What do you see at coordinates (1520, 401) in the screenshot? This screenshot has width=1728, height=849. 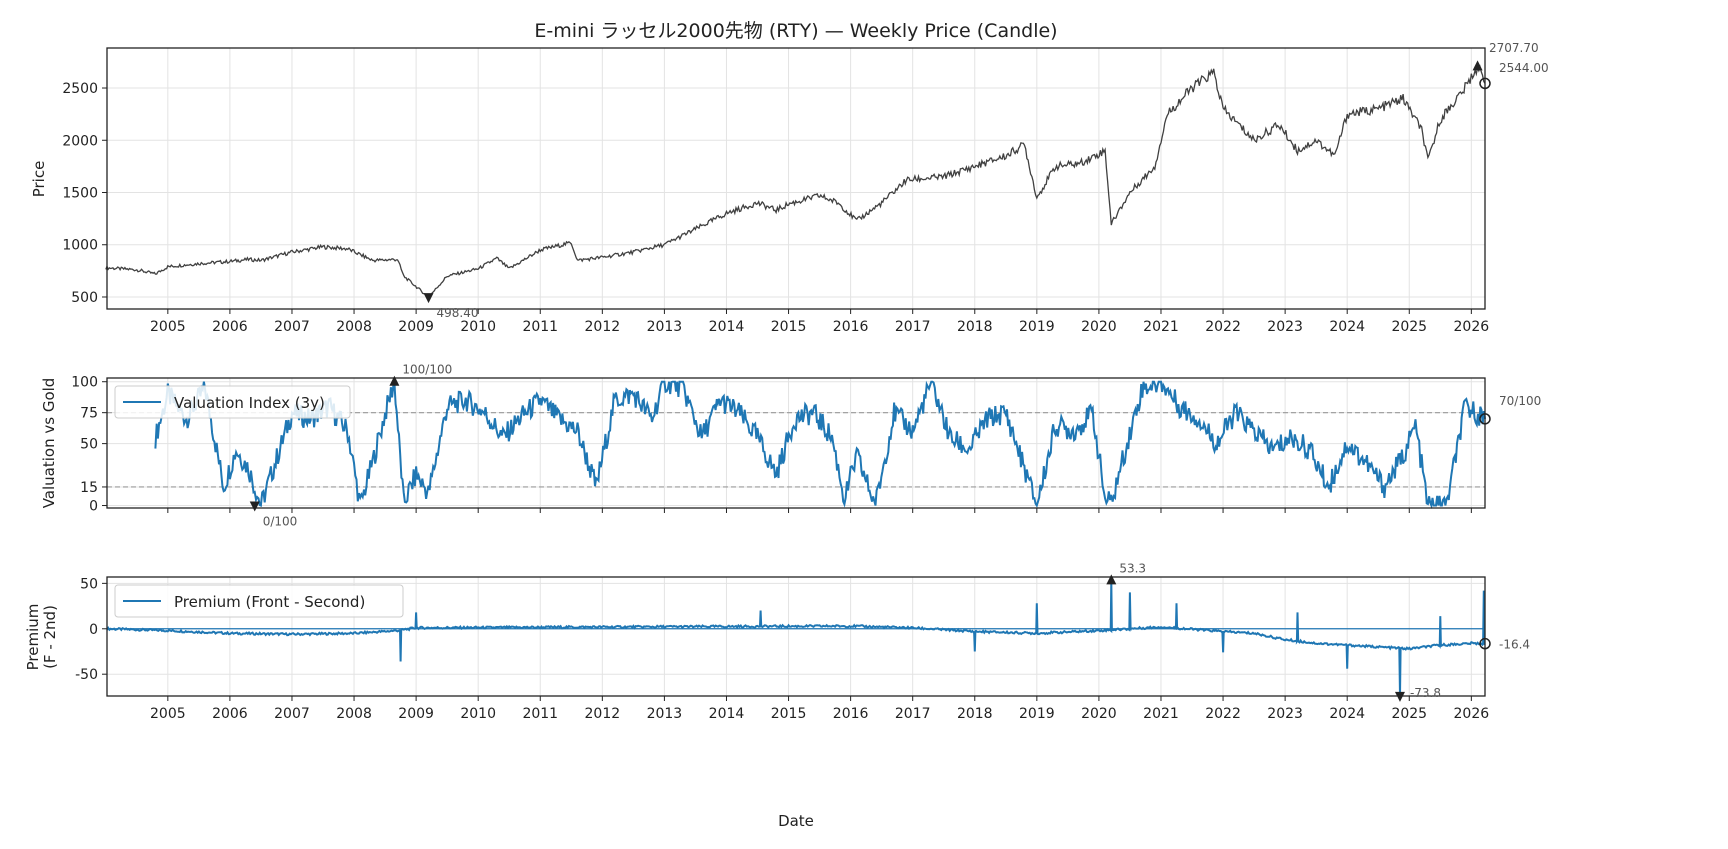 I see `annotation-label: 70/100` at bounding box center [1520, 401].